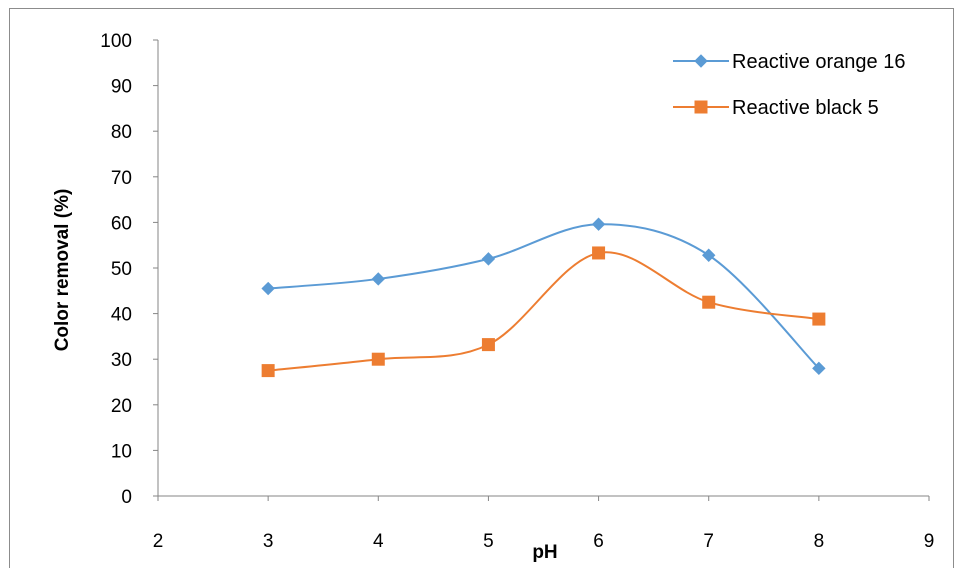 The height and width of the screenshot is (568, 956). I want to click on y-tick-label: 10, so click(121, 451).